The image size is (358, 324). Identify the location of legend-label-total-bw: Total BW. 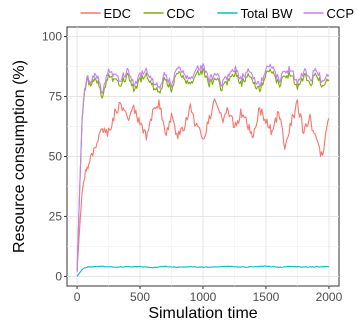
(267, 13).